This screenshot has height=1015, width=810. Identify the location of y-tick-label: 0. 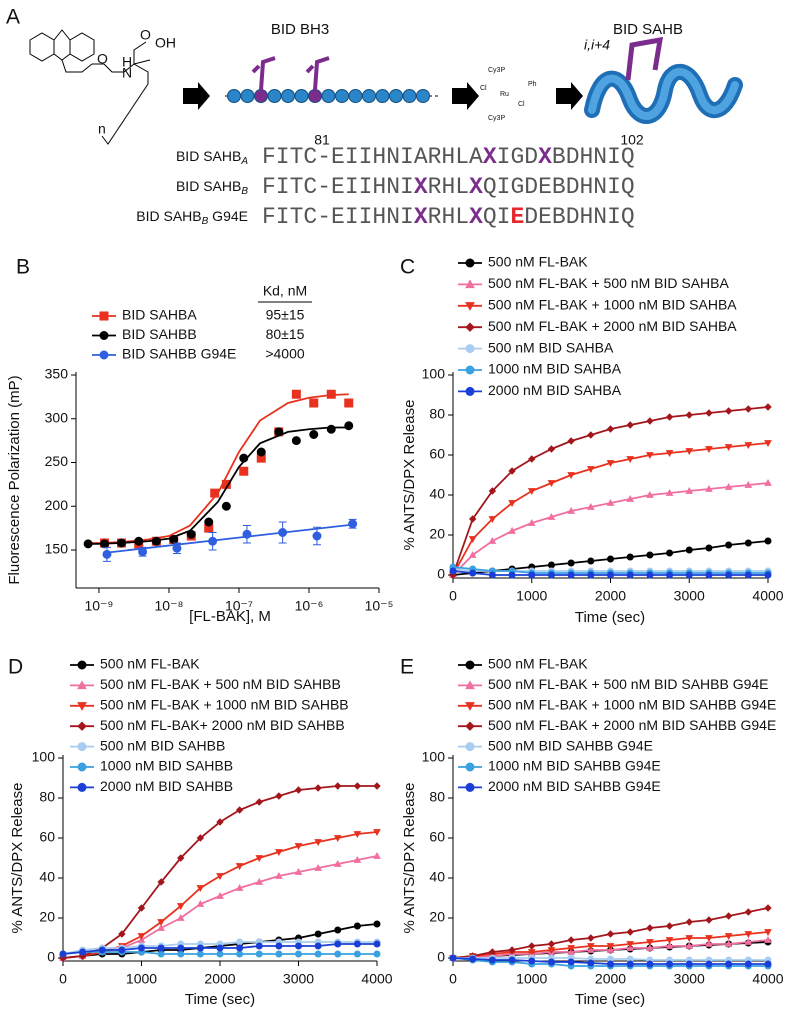
(51, 957).